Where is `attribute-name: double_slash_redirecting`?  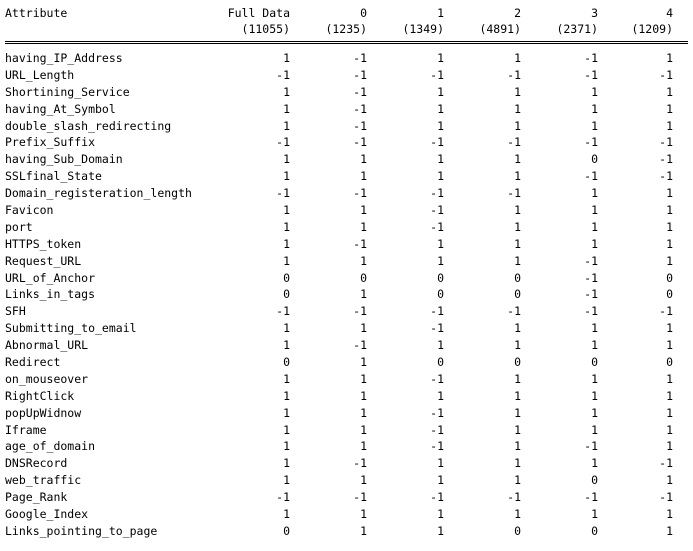
attribute-name: double_slash_redirecting is located at coordinates (88, 125).